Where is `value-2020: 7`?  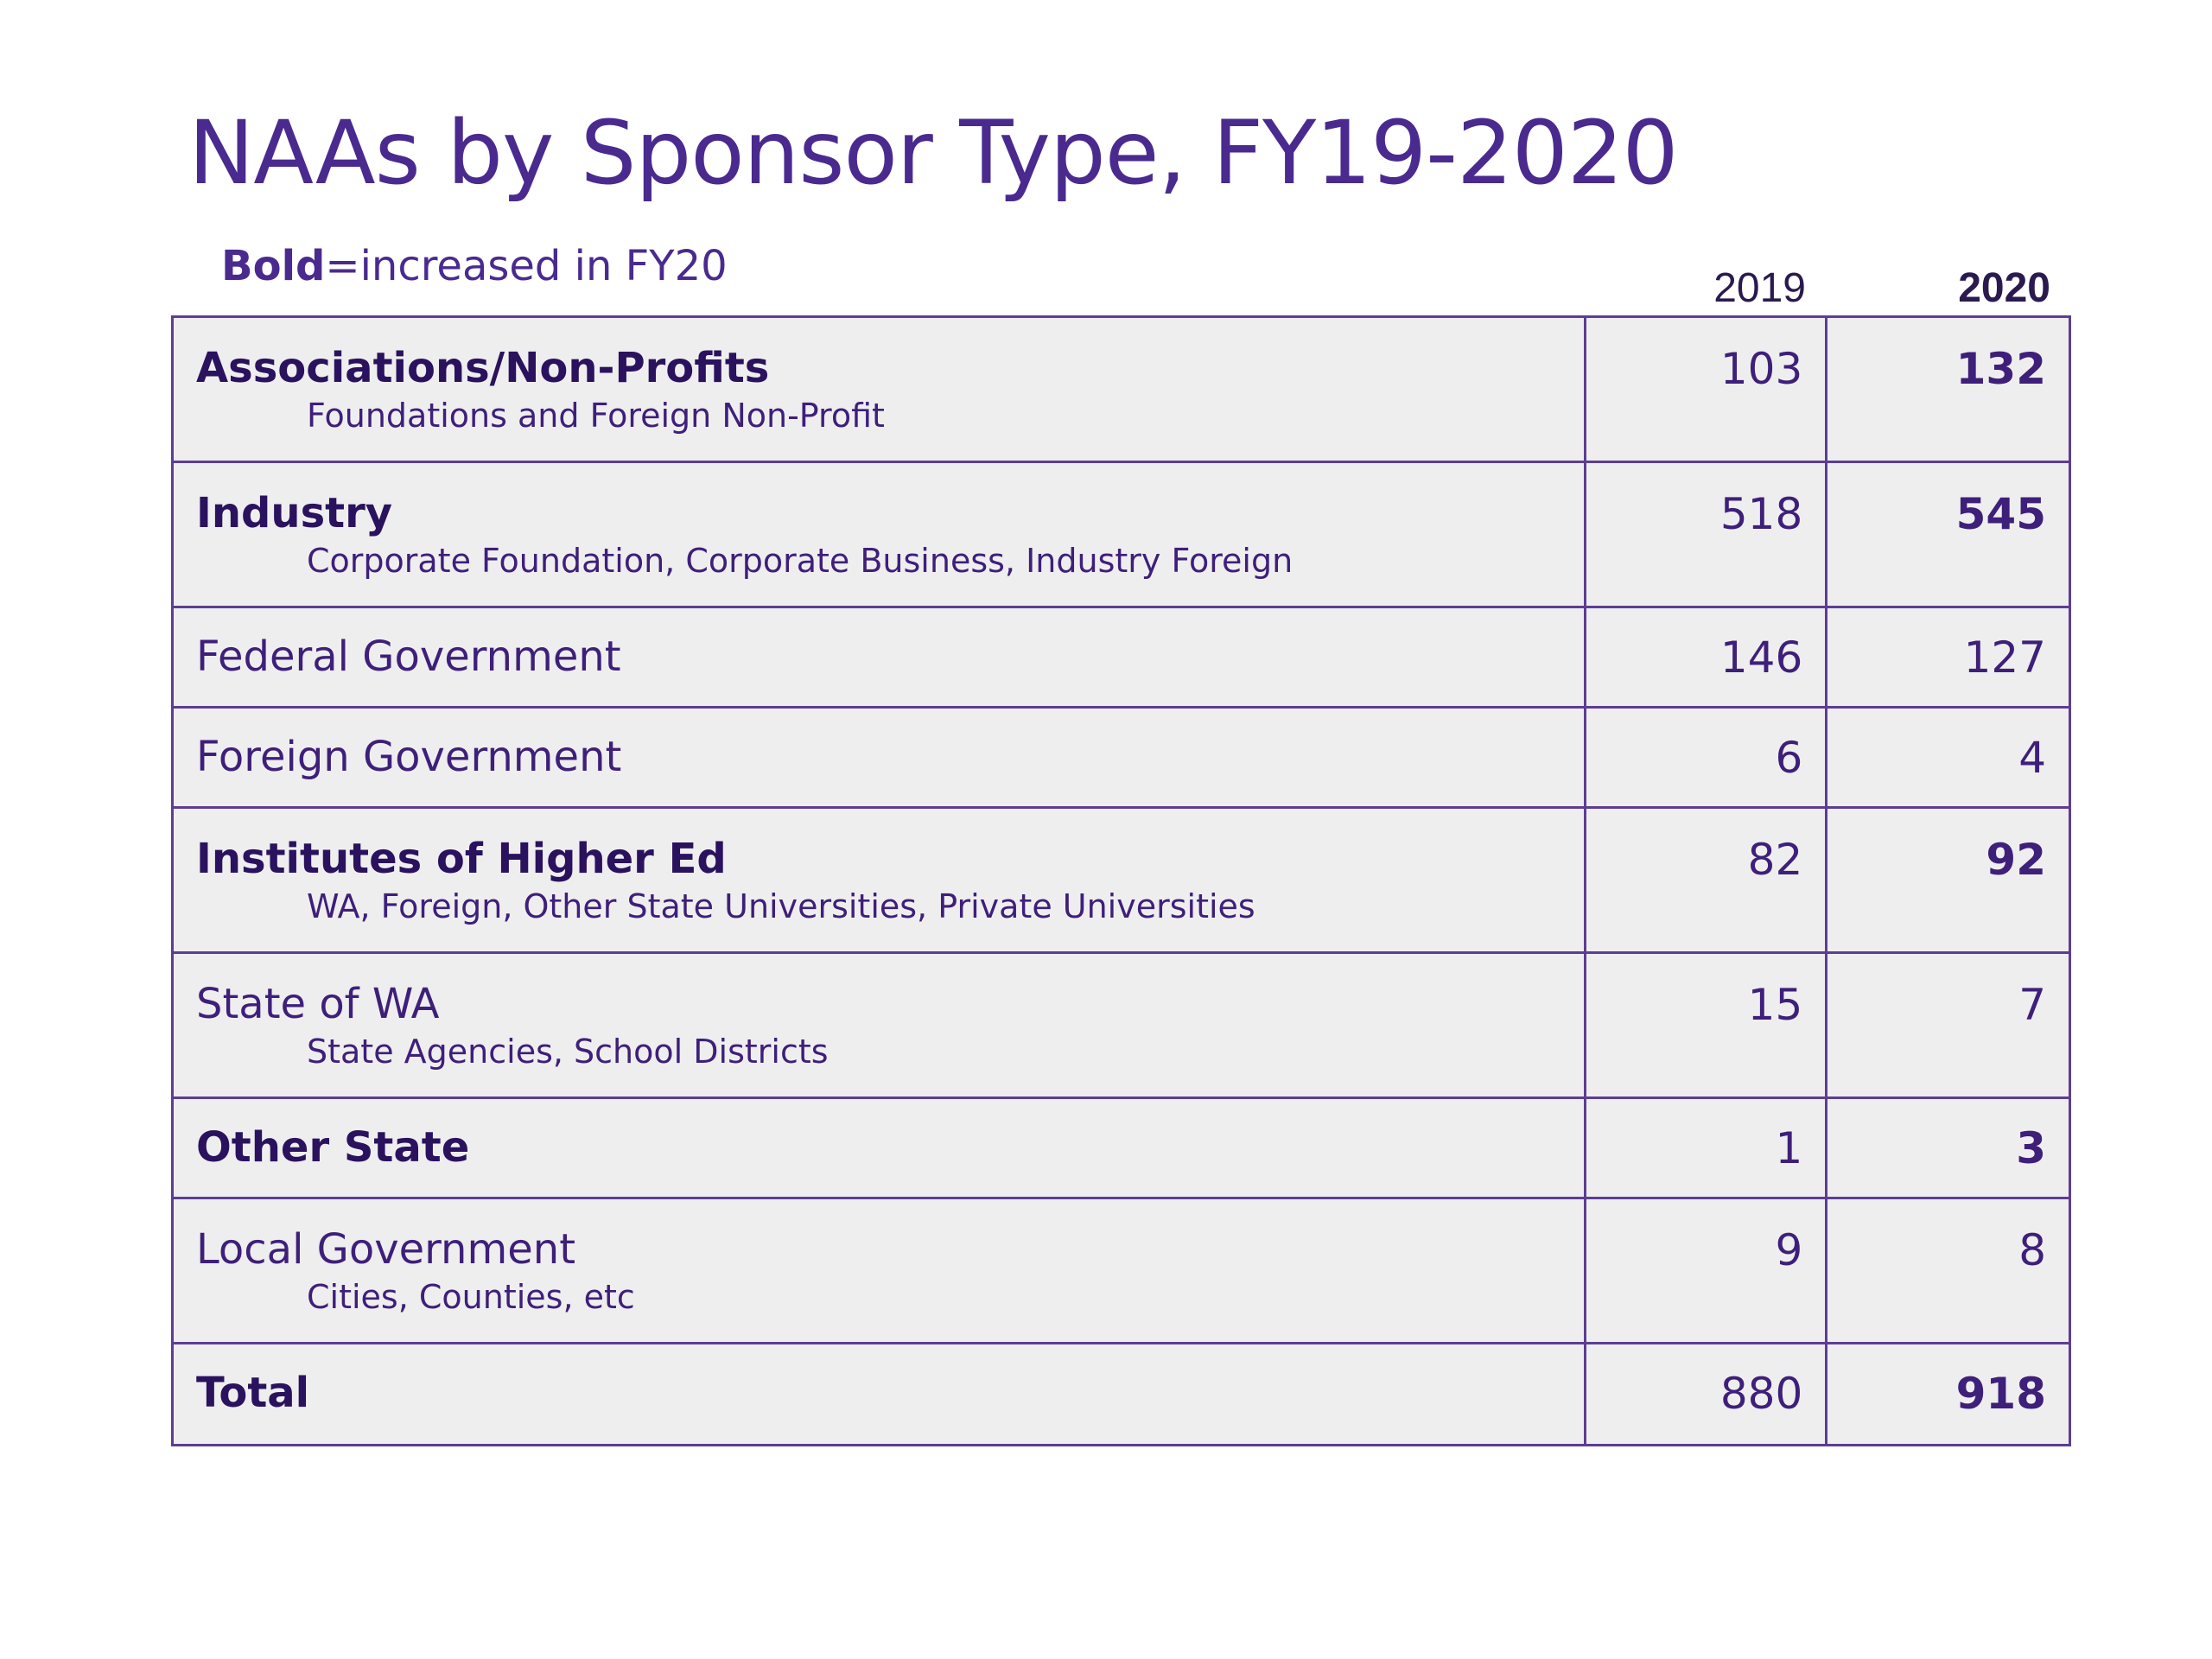
value-2020: 7 is located at coordinates (1948, 1025).